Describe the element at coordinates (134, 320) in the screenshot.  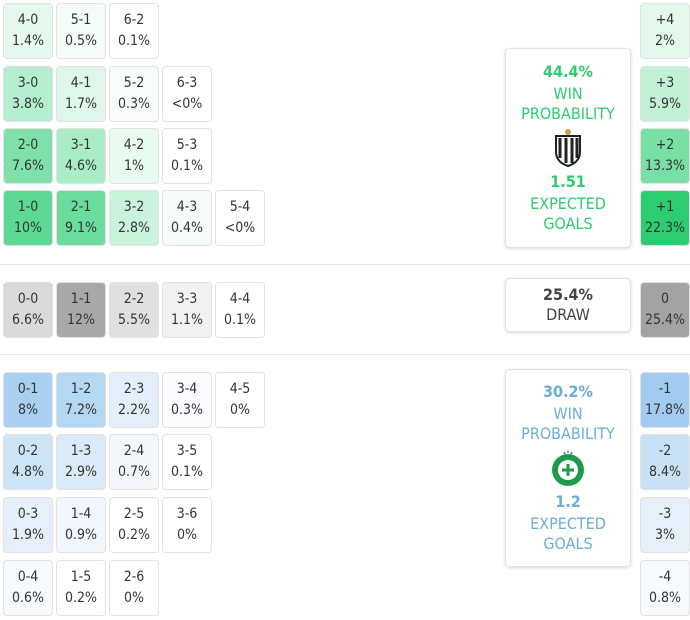
I see `probability: 5.5%` at that location.